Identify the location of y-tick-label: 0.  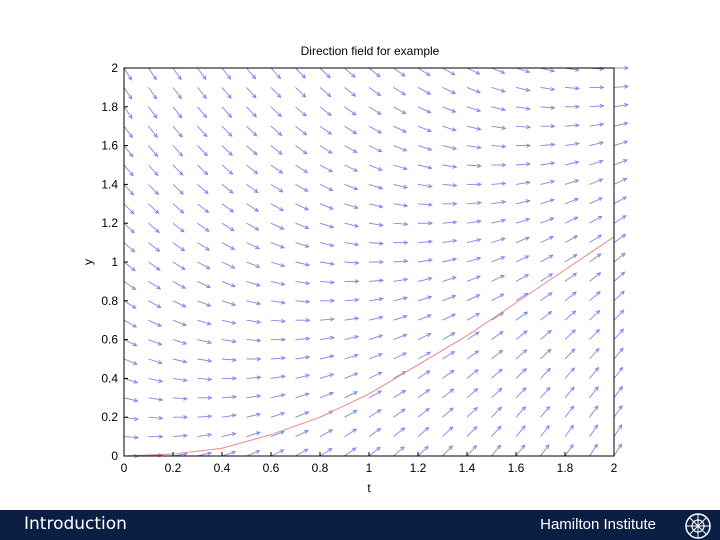
(114, 456).